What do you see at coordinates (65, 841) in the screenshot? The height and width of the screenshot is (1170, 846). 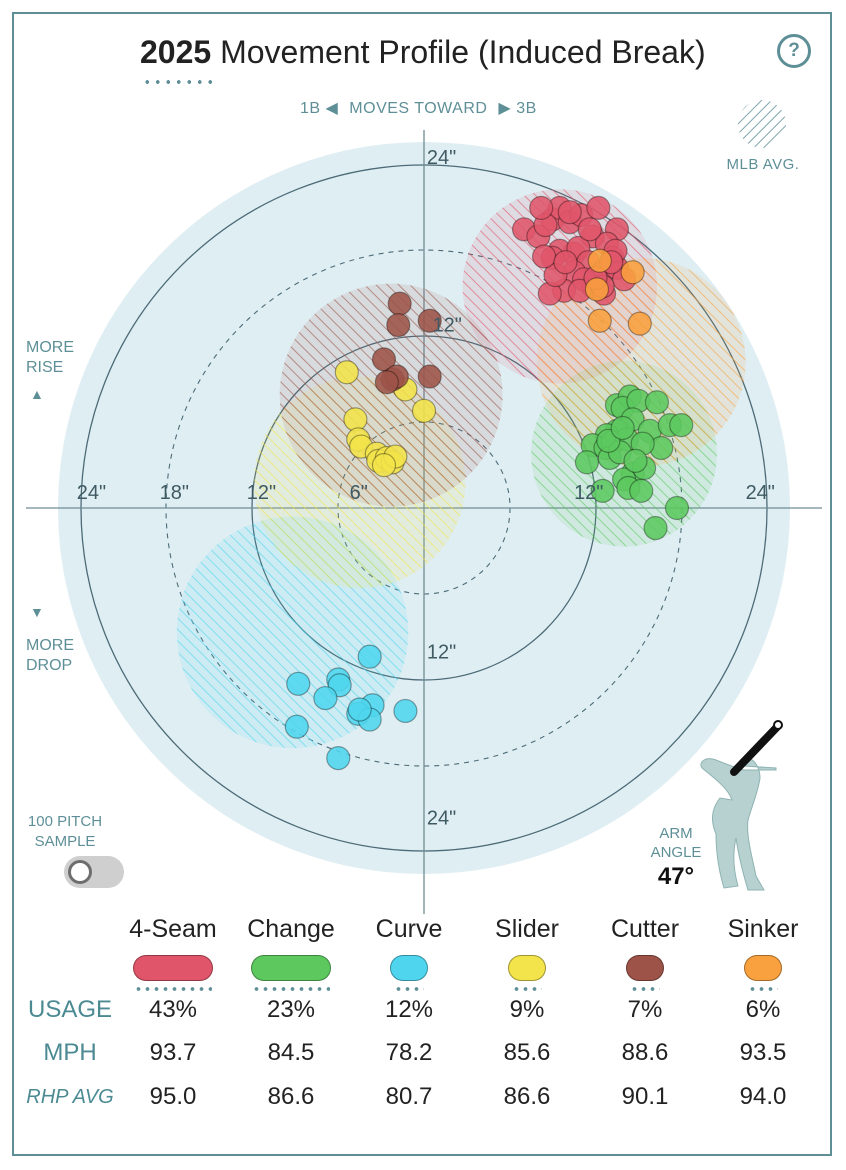 I see `sample-label-line2: SAMPLE` at bounding box center [65, 841].